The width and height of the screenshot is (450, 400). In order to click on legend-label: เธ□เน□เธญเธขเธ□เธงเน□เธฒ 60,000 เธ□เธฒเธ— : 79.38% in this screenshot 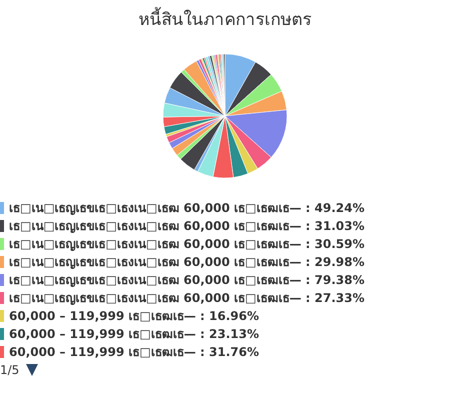, I will do `click(186, 280)`.